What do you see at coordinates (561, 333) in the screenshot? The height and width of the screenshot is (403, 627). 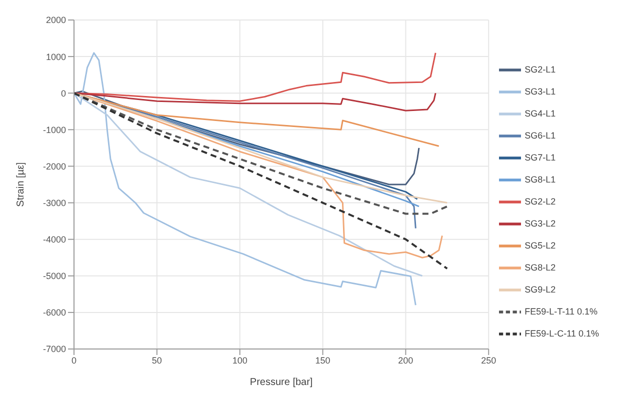 I see `legend-label: FE59-L-C-11 0.1%` at bounding box center [561, 333].